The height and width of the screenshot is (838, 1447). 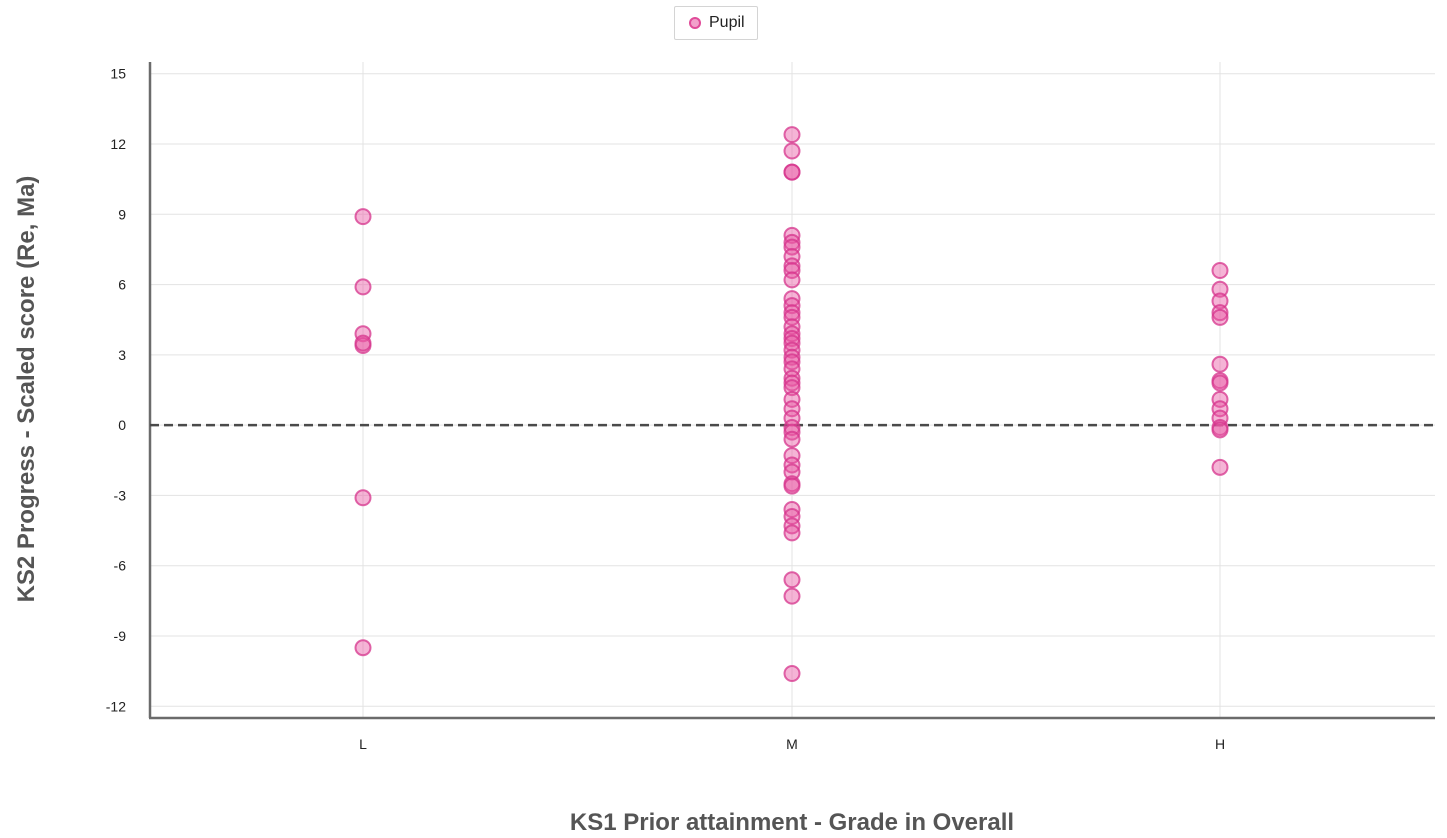 What do you see at coordinates (122, 214) in the screenshot?
I see `y-tick-label: 9` at bounding box center [122, 214].